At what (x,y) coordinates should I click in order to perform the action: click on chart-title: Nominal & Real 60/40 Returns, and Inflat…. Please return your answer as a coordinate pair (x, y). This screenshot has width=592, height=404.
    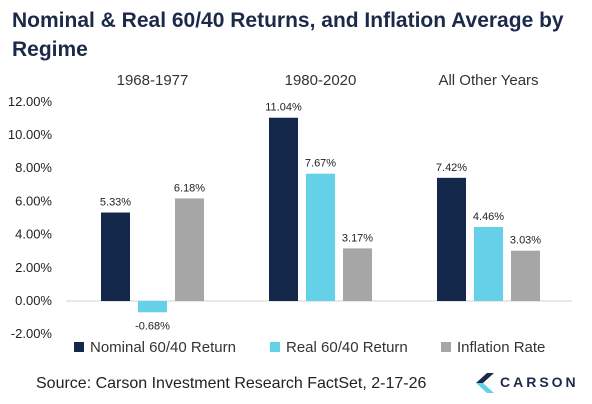
    Looking at the image, I should click on (288, 35).